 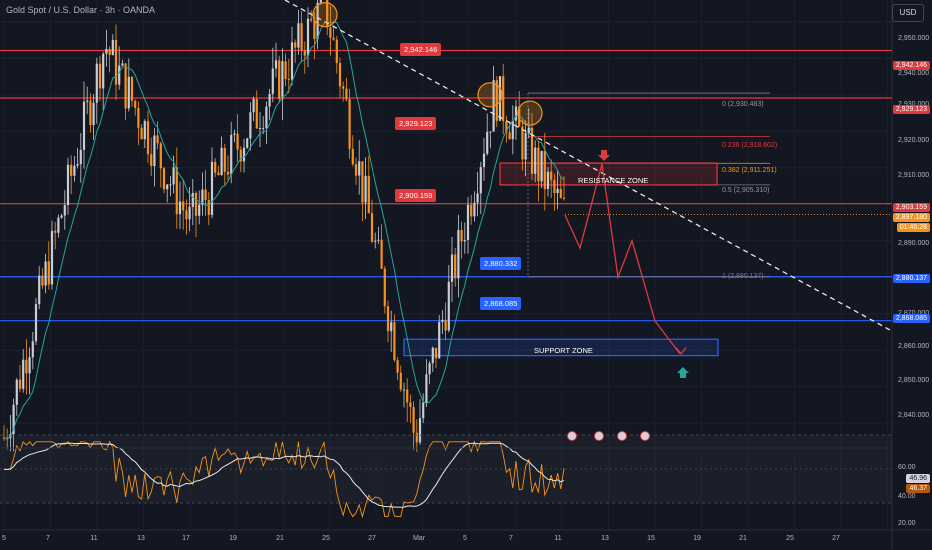 I want to click on x-tick: 15, so click(x=651, y=538).